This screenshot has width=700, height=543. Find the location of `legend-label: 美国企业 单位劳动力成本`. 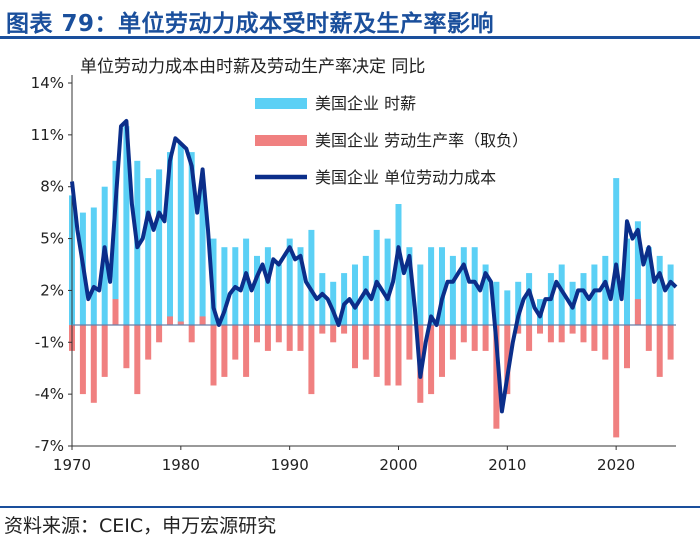

legend-label: 美国企业 单位劳动力成本 is located at coordinates (405, 177).